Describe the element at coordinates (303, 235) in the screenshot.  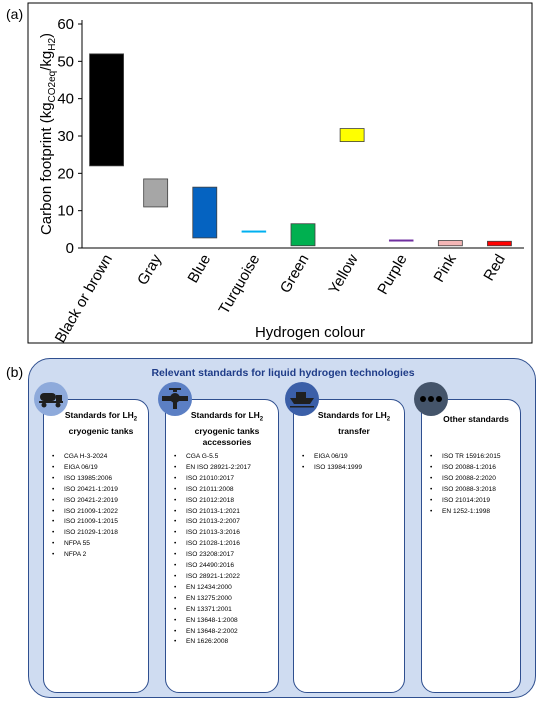
I see `bar-green` at that location.